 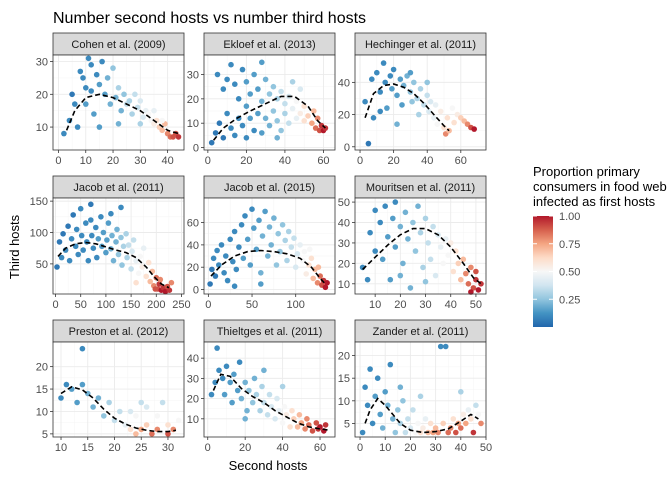 I want to click on points-hechinger-et-al-2011, so click(x=420, y=103).